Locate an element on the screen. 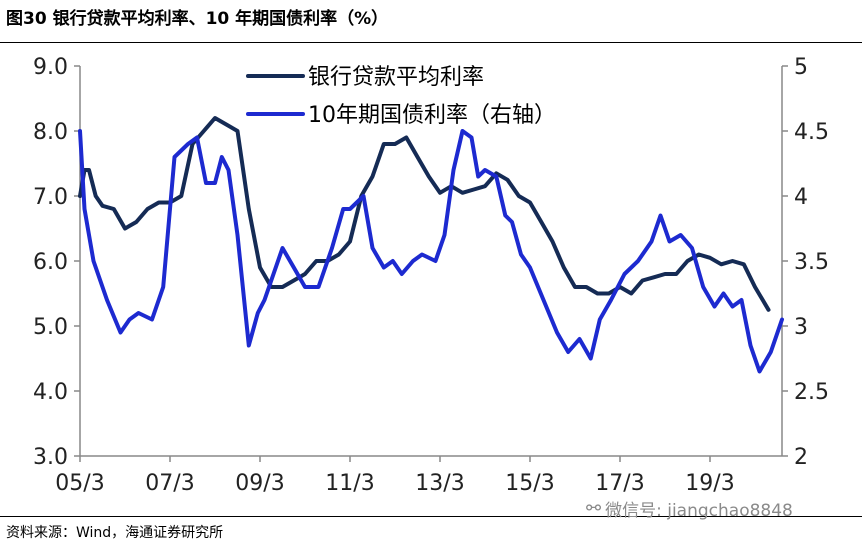  watermark-text: 微信号: jiangchao8848 is located at coordinates (699, 511).